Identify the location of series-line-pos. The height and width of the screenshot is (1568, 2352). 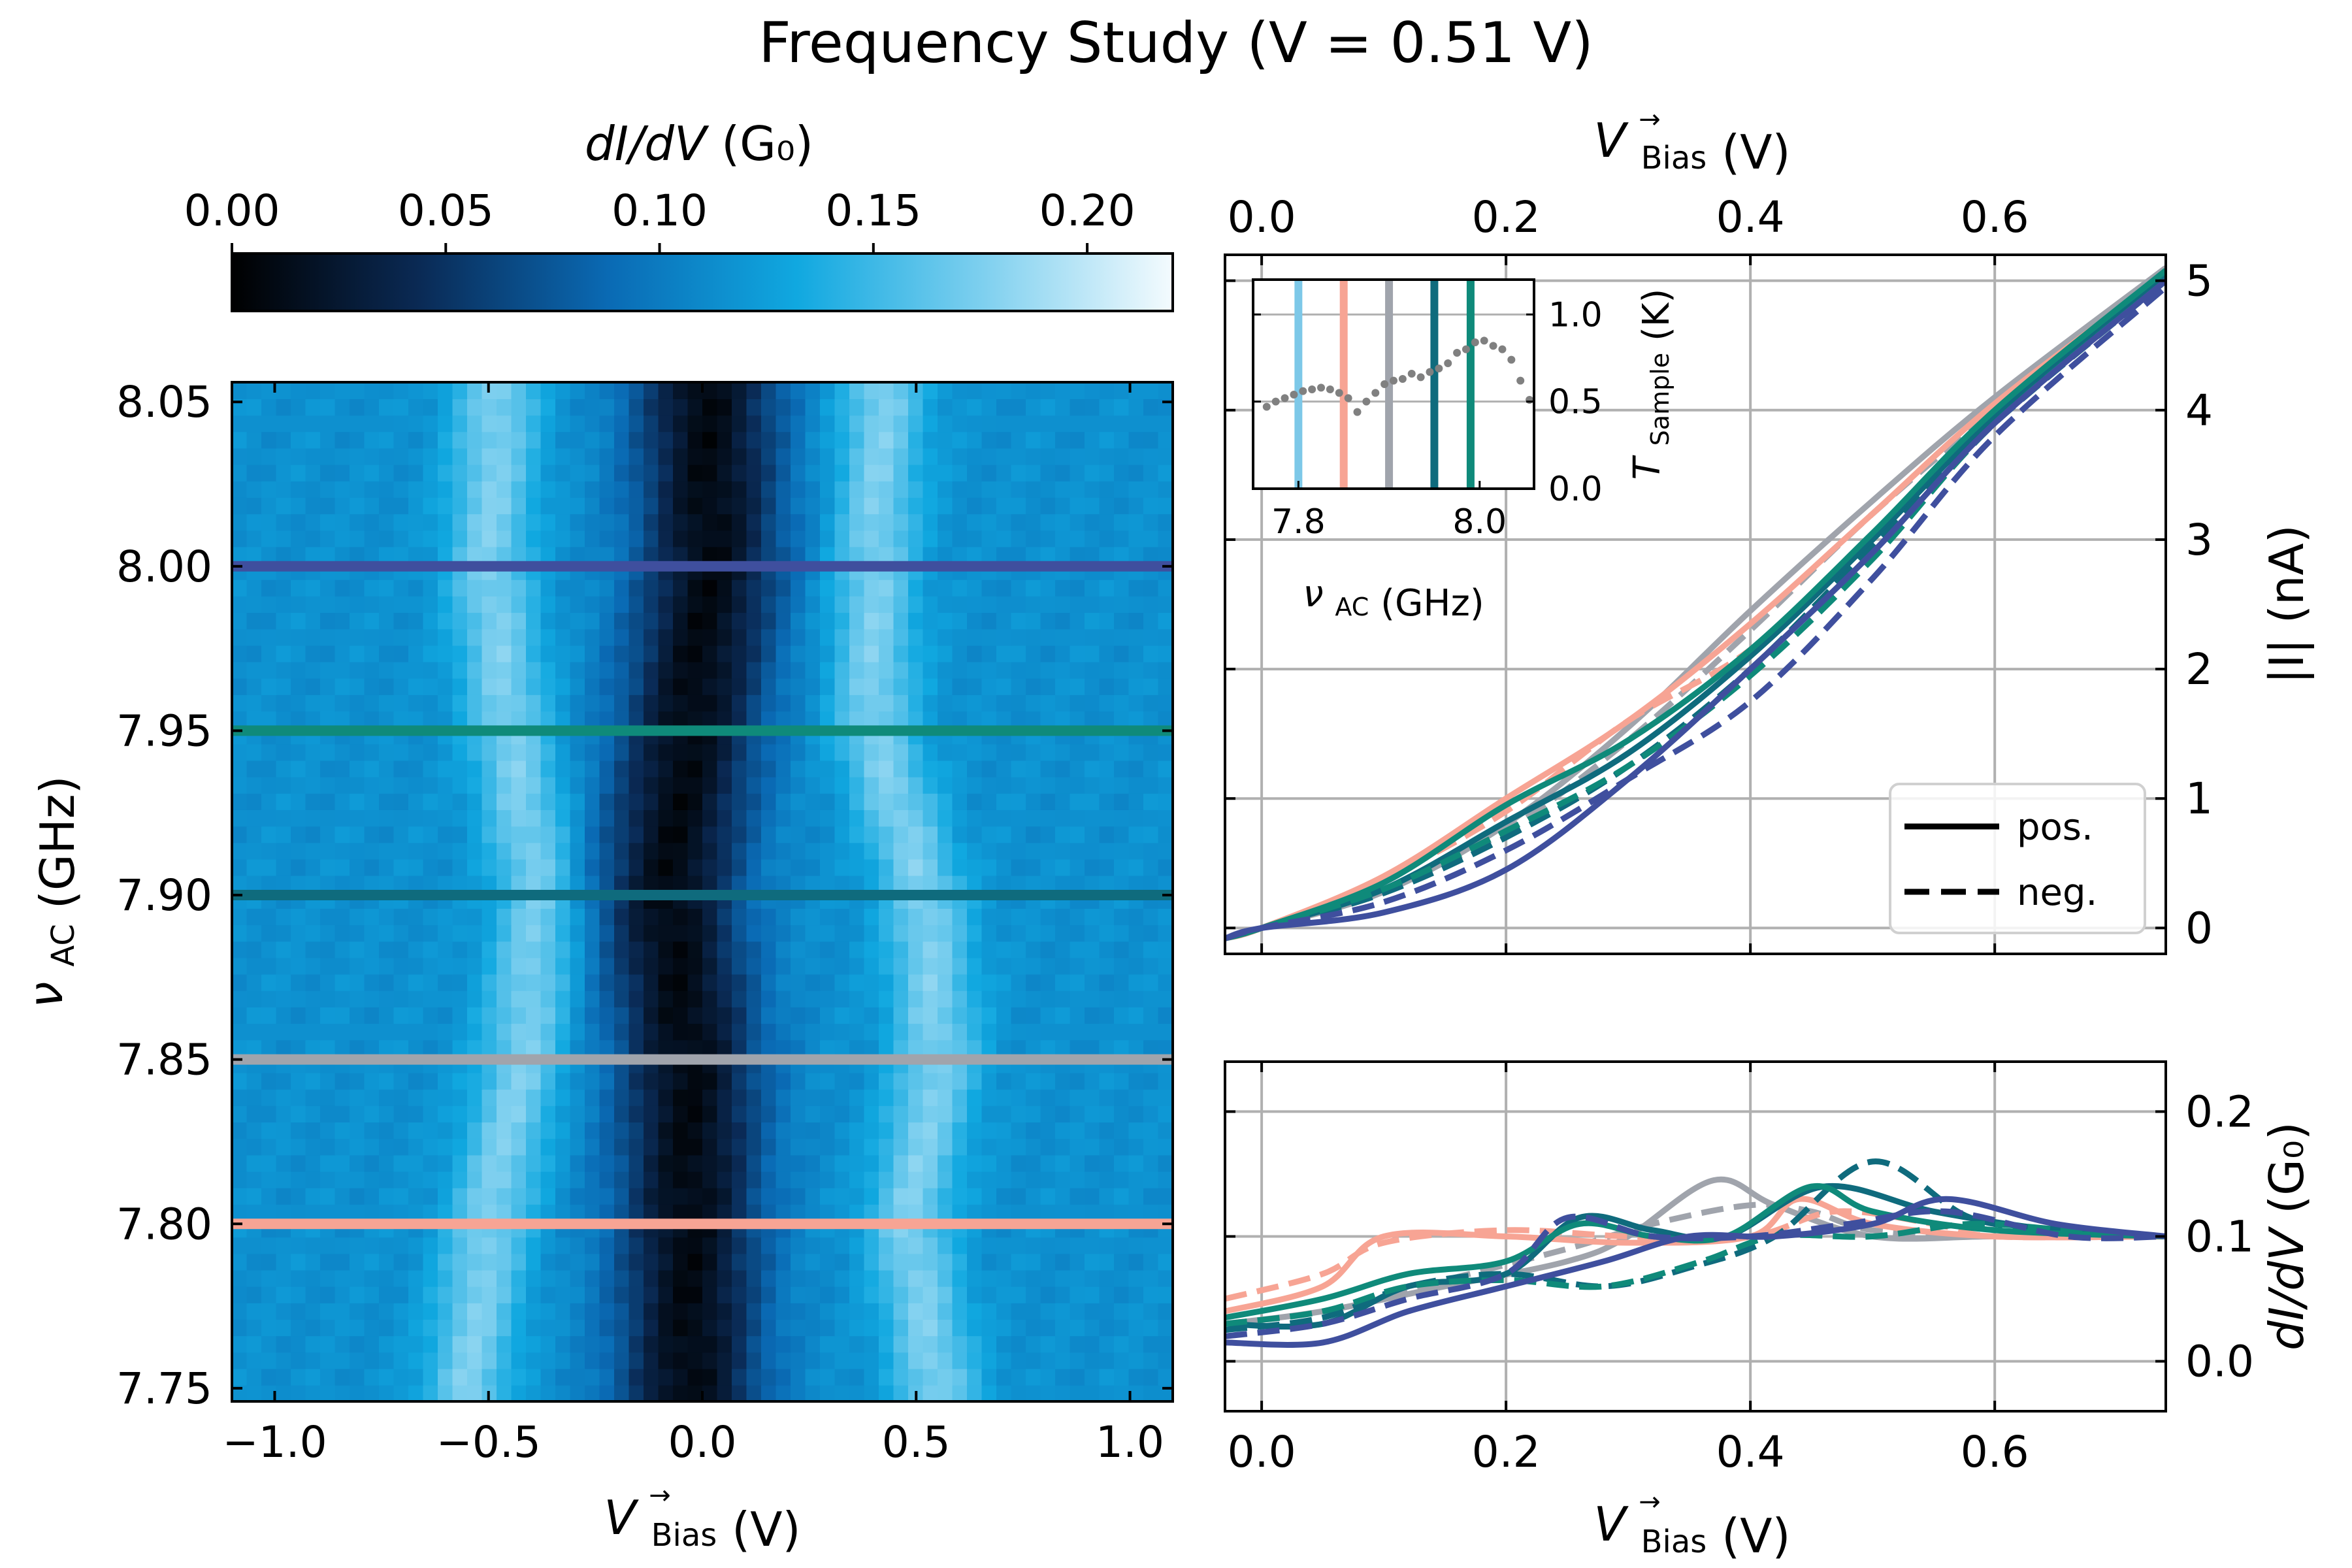
(1695, 1272).